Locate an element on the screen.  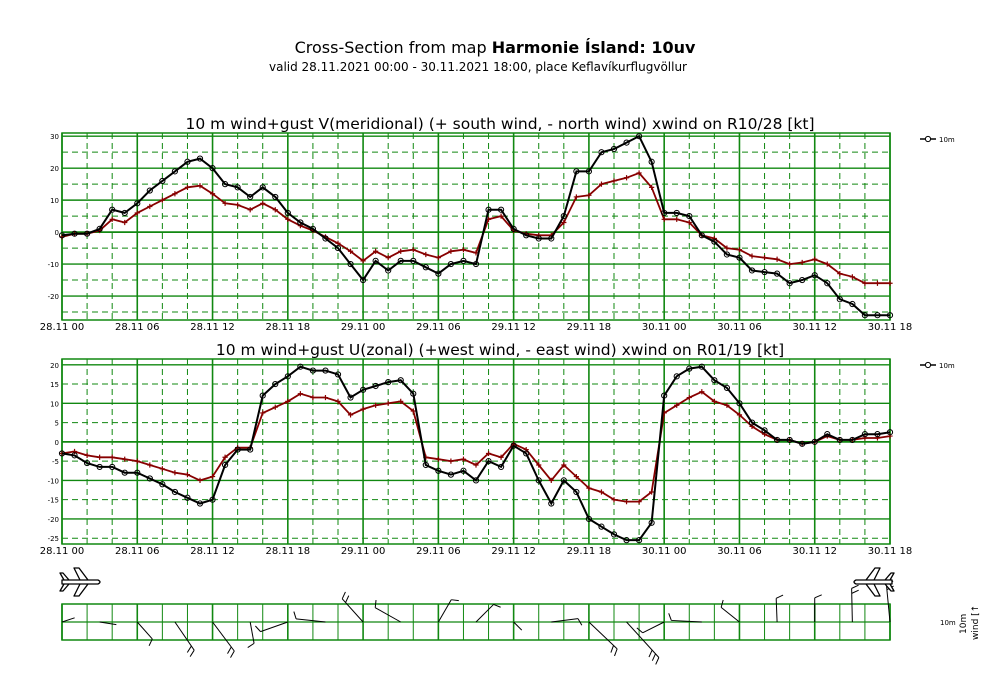
zonal-y-tick-label: 5 is located at coordinates (57, 424).